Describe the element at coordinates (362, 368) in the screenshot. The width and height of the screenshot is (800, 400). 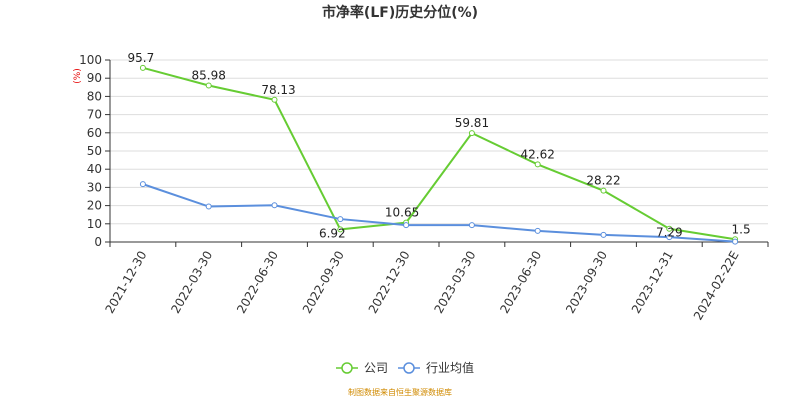
I see `legend-item-company: 公司` at that location.